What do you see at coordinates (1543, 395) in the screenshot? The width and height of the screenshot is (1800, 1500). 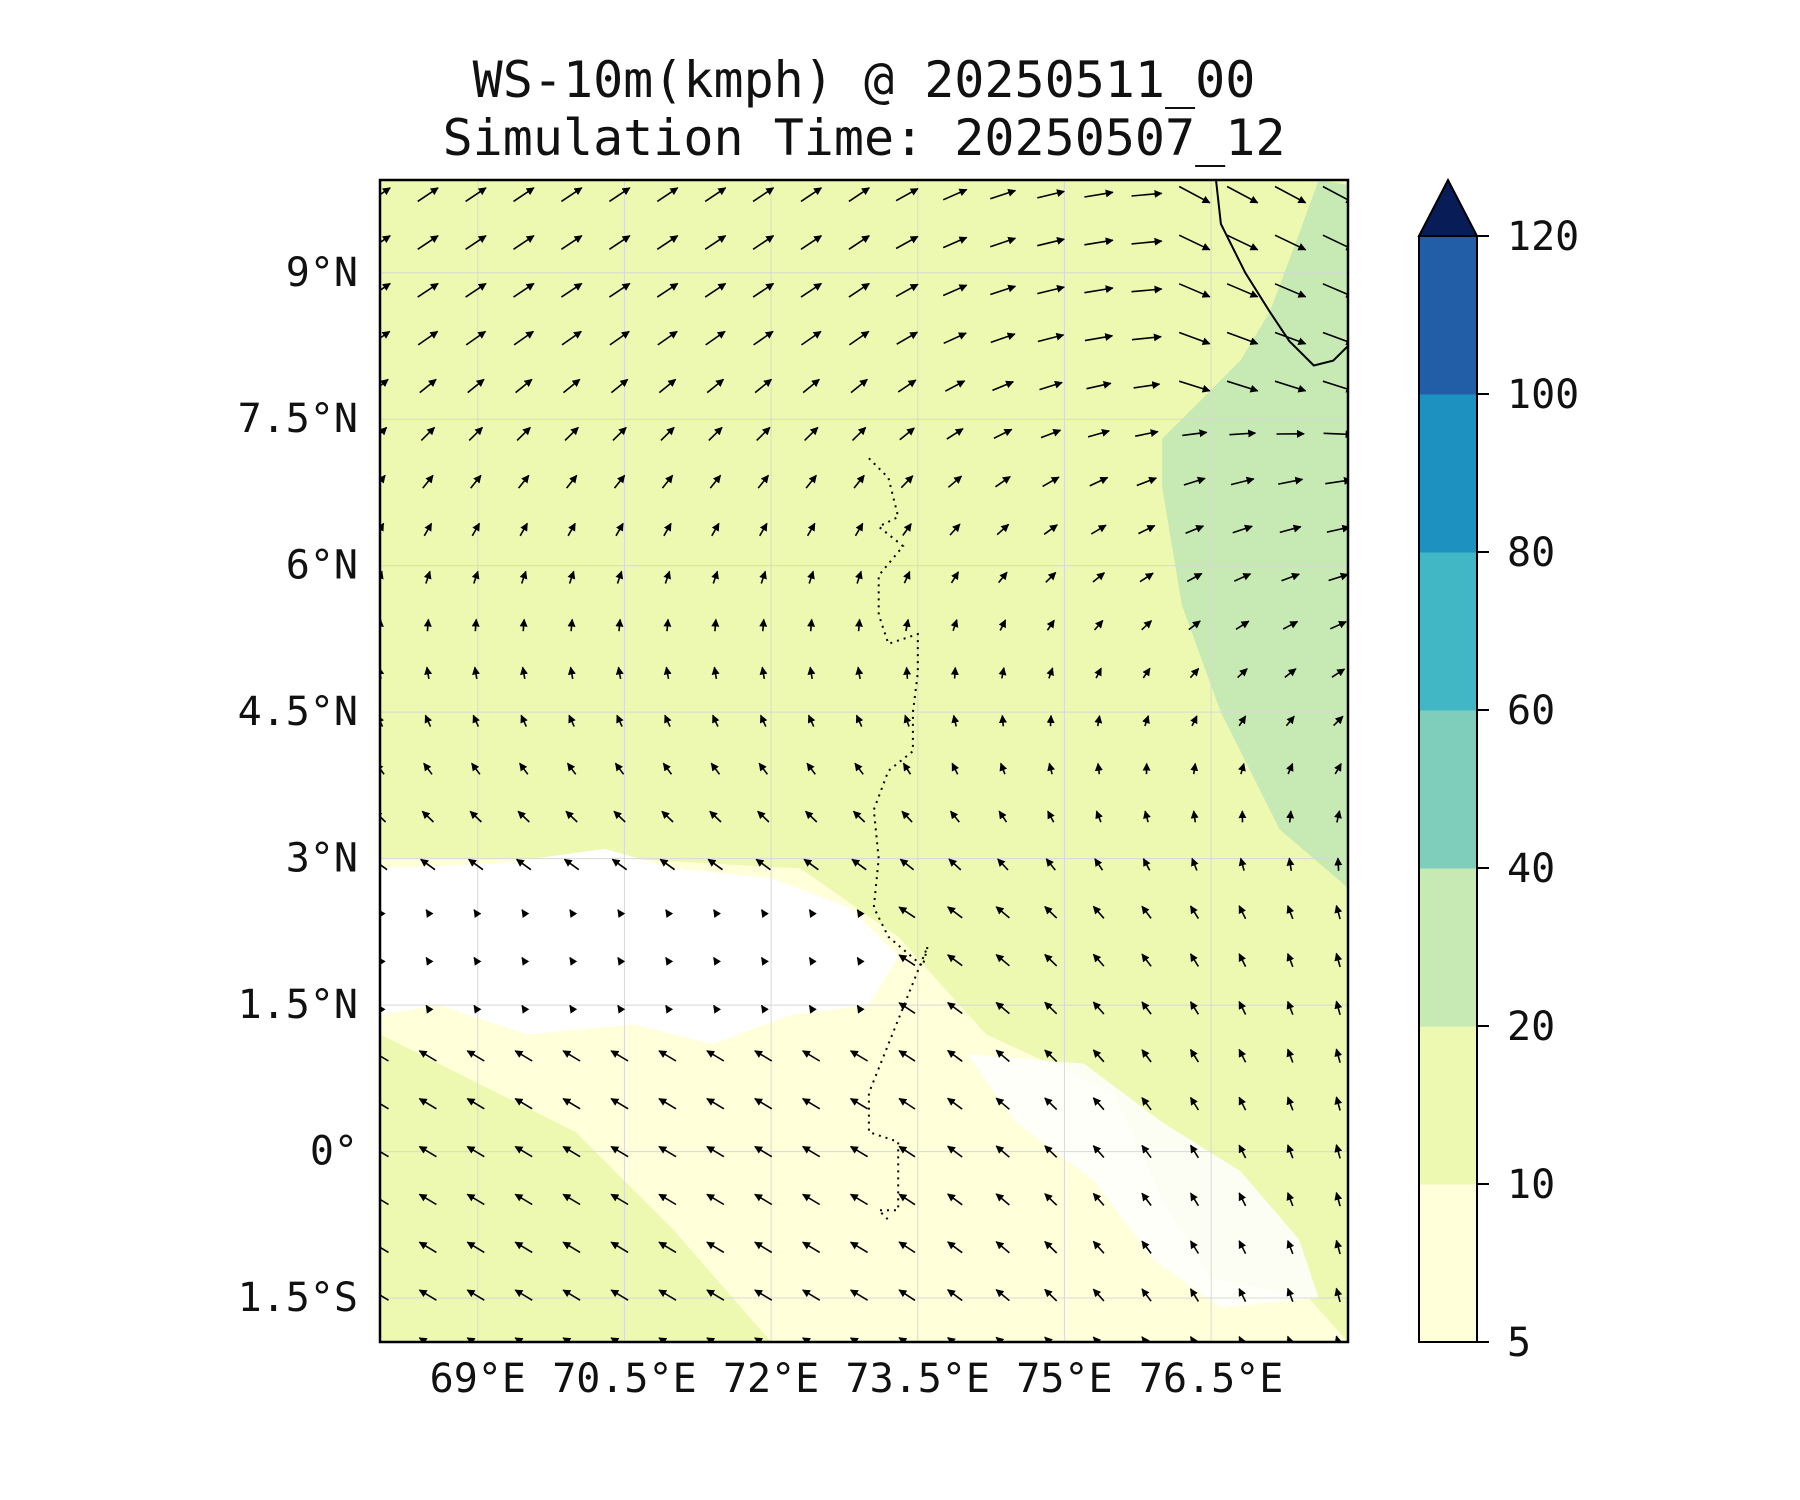 I see `colorbar-tick-label: 100` at bounding box center [1543, 395].